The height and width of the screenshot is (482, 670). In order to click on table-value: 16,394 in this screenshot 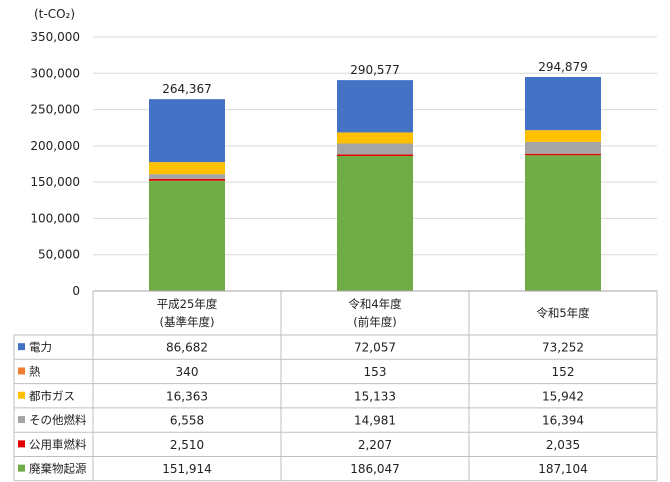, I will do `click(563, 421)`.